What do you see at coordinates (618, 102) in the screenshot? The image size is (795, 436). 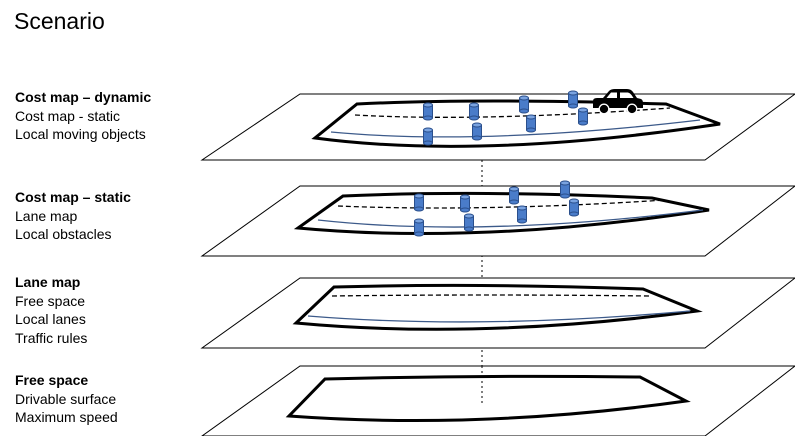 I see `car-icon` at bounding box center [618, 102].